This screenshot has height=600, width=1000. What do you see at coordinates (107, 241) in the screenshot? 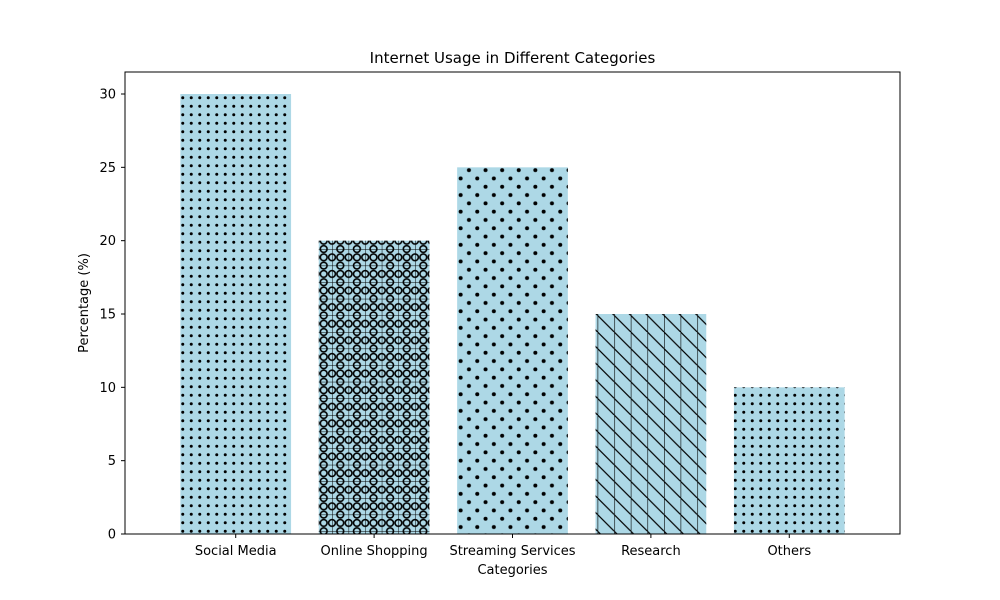
I see `y-tick-label: 20` at bounding box center [107, 241].